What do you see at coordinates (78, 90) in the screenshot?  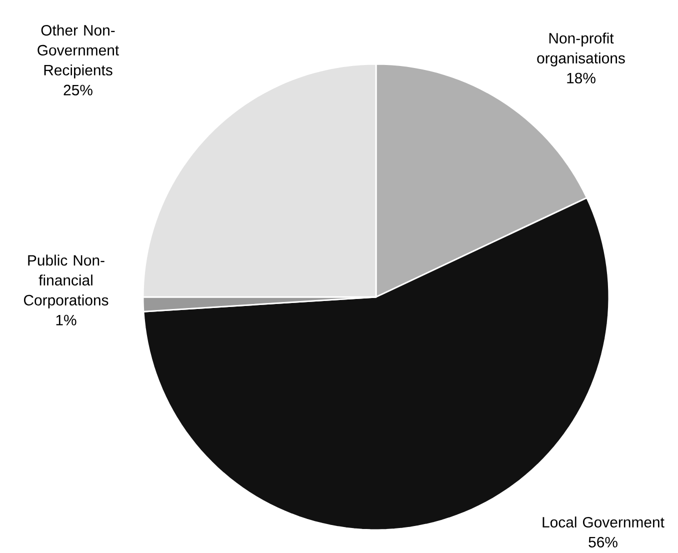 I see `data-label: 25%` at bounding box center [78, 90].